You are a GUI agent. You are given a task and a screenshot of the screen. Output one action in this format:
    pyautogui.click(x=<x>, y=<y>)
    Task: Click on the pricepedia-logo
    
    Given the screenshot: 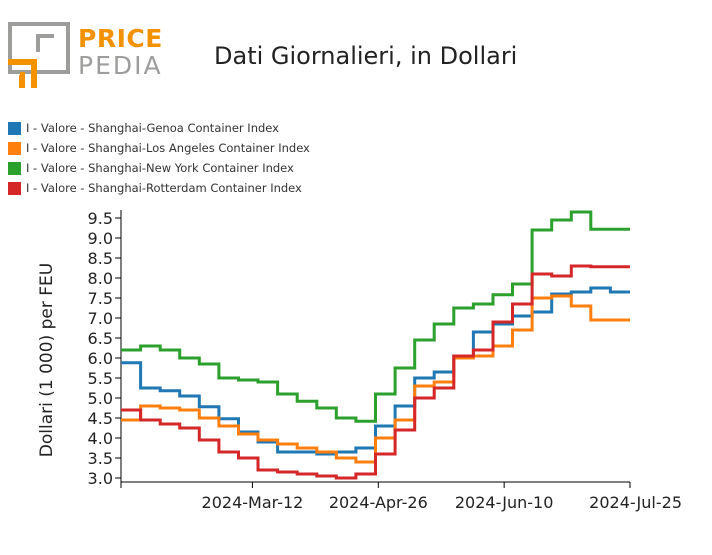 What is the action you would take?
    pyautogui.click(x=88, y=57)
    